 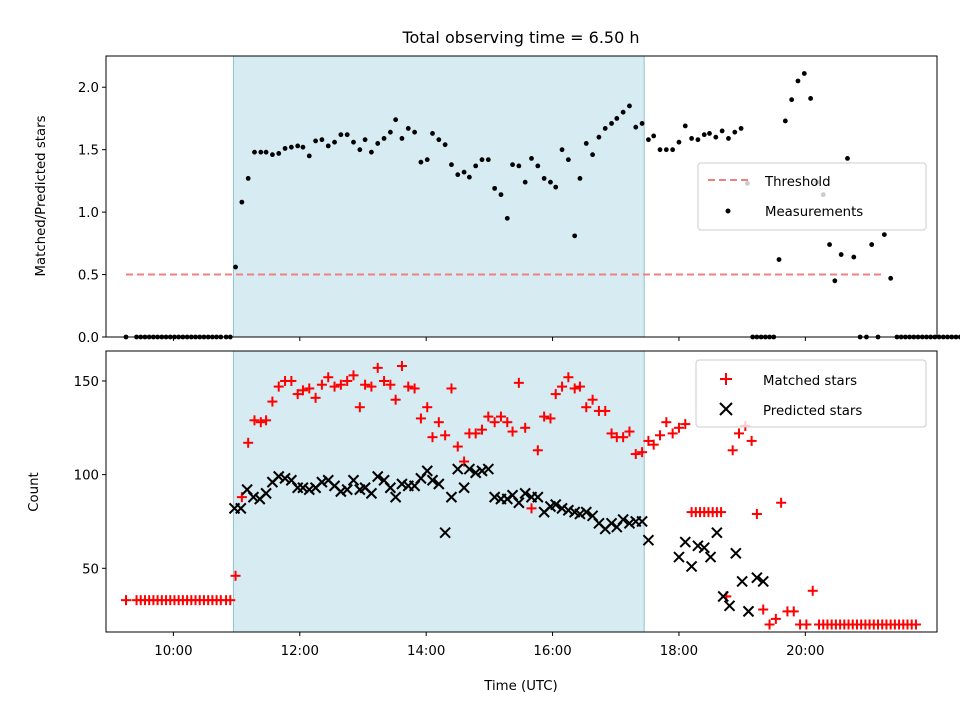 I want to click on matched-legend-swatch, so click(x=726, y=379).